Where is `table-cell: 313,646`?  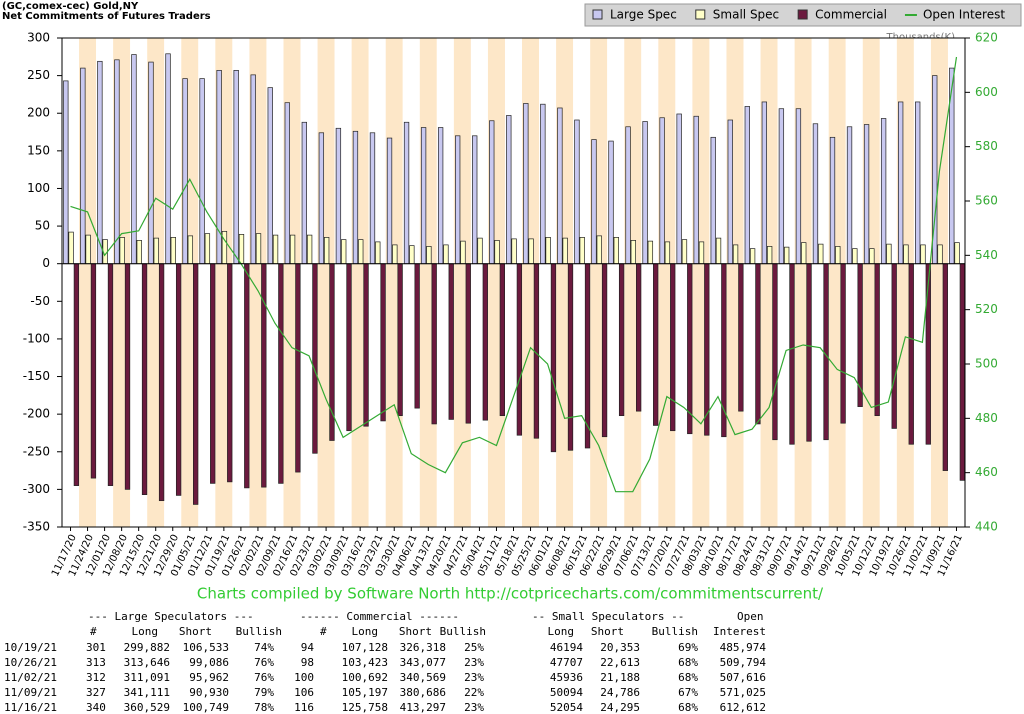
table-cell: 313,646 is located at coordinates (147, 662).